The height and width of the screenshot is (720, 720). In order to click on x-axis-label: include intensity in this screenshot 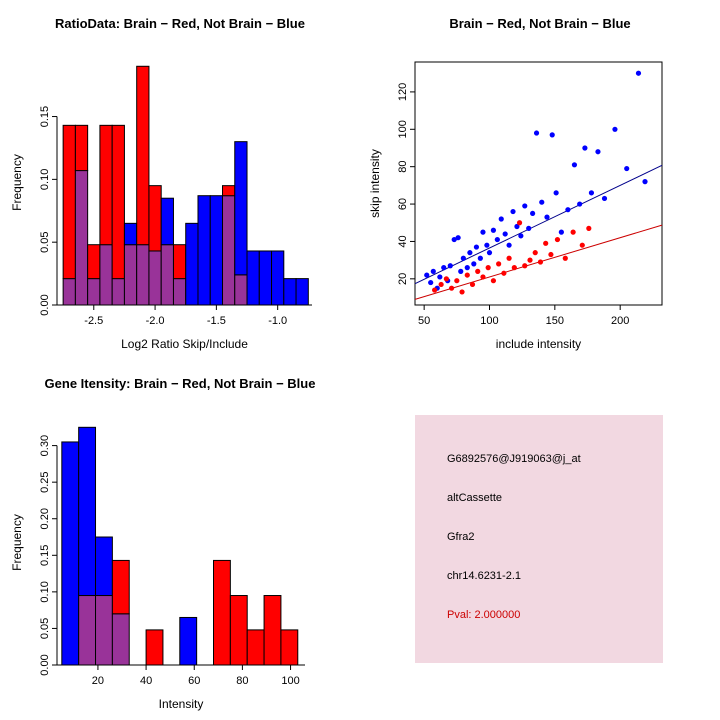, I will do `click(538, 344)`.